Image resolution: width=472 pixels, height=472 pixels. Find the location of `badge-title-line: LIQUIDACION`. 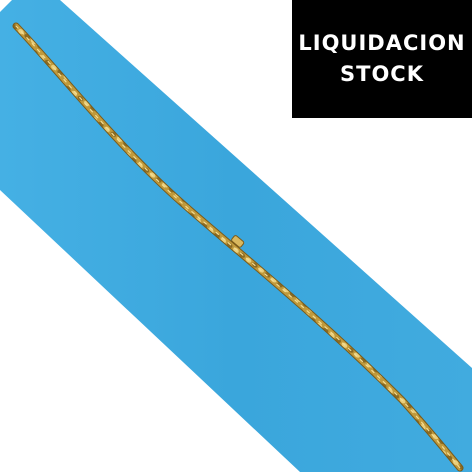

badge-title-line: LIQUIDACION is located at coordinates (382, 43).